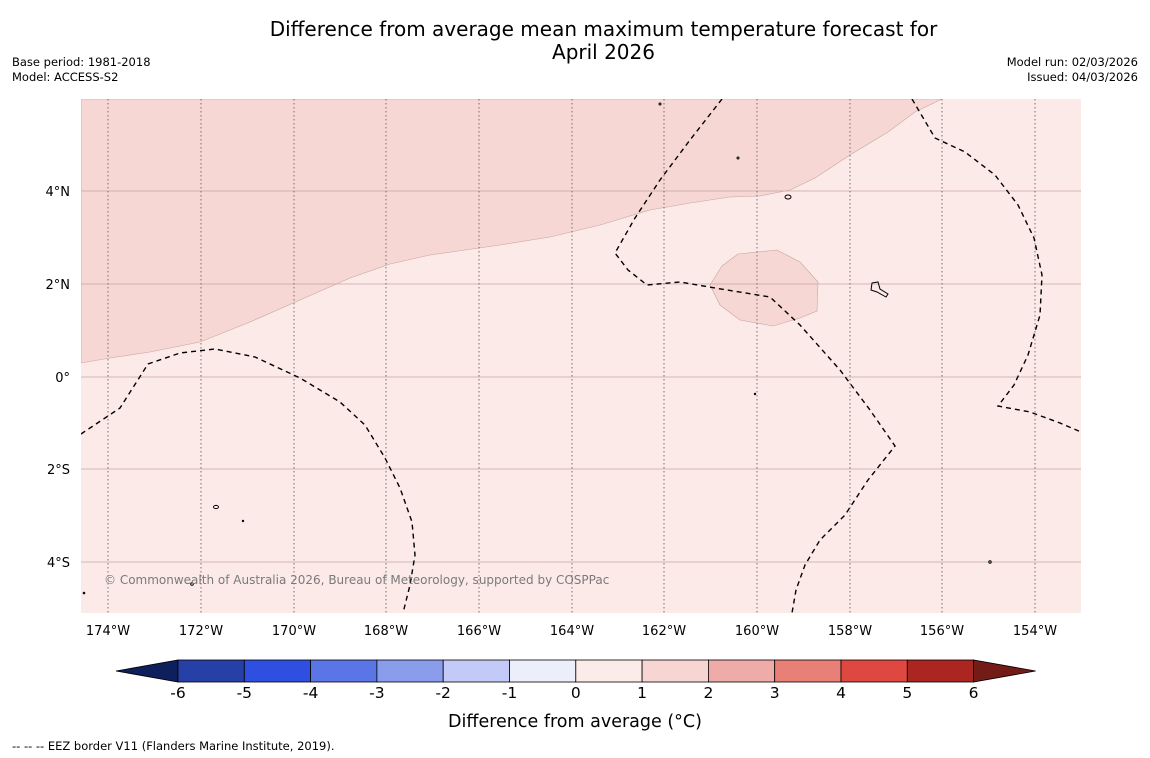  I want to click on colorbar-tick-label: 0, so click(576, 693).